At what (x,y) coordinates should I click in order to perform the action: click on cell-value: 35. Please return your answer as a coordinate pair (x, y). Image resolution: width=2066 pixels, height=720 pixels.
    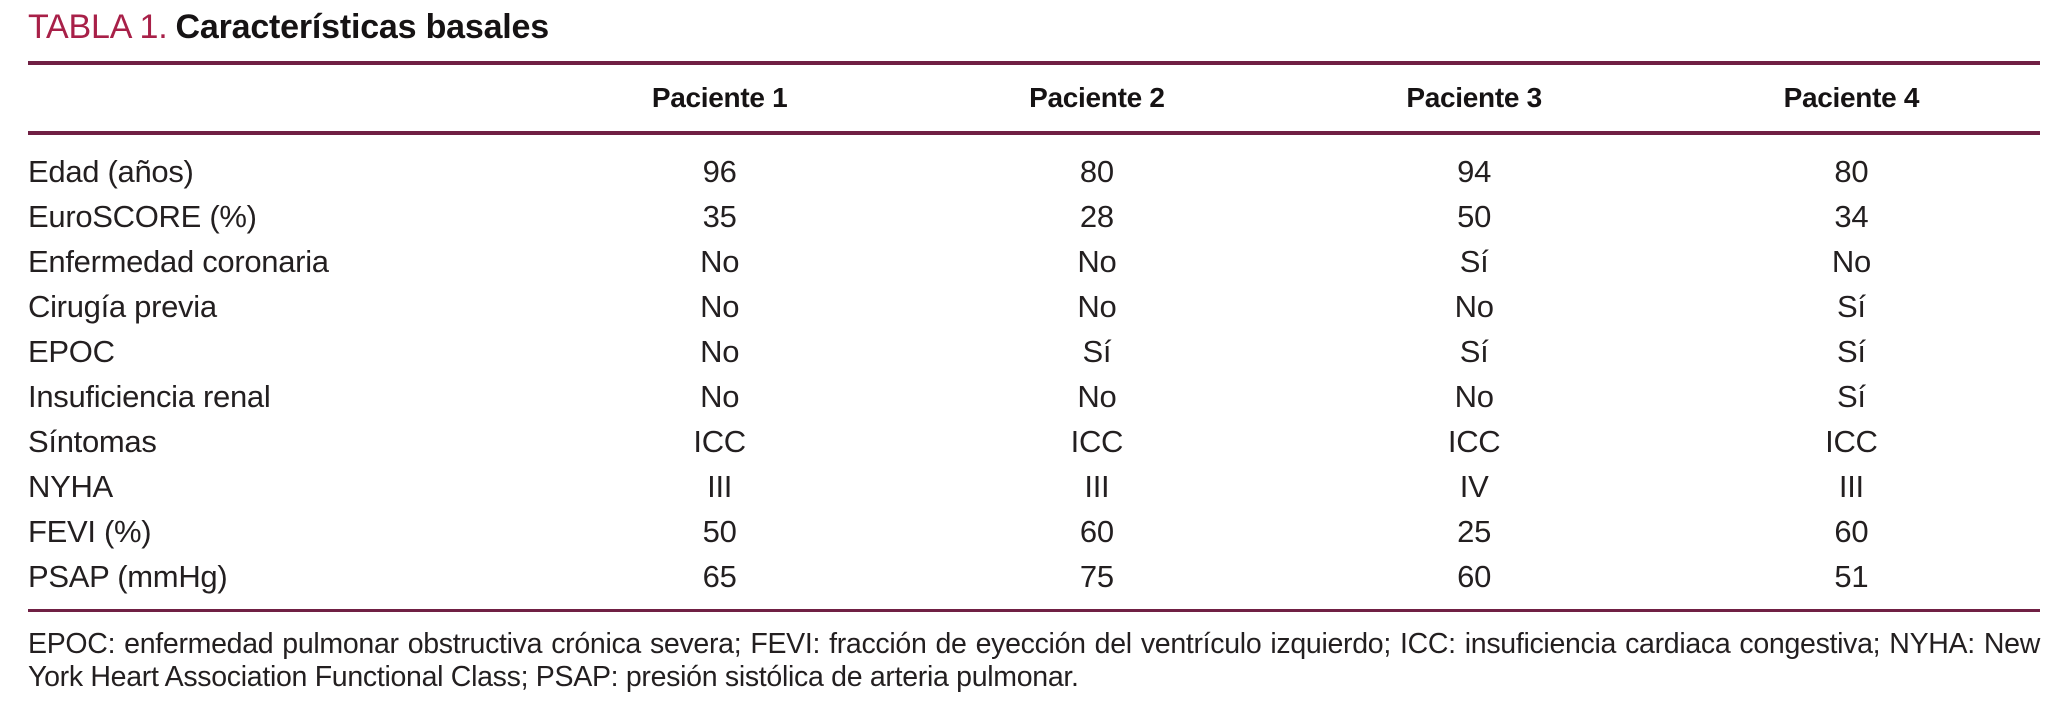
    Looking at the image, I should click on (719, 216).